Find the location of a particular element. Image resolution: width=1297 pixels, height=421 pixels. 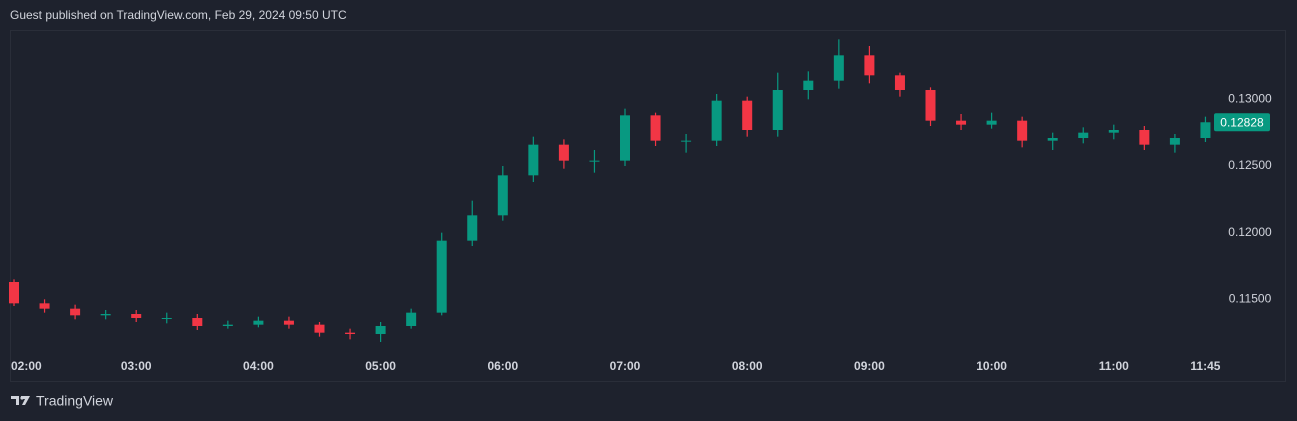

last-price-box is located at coordinates (1242, 122).